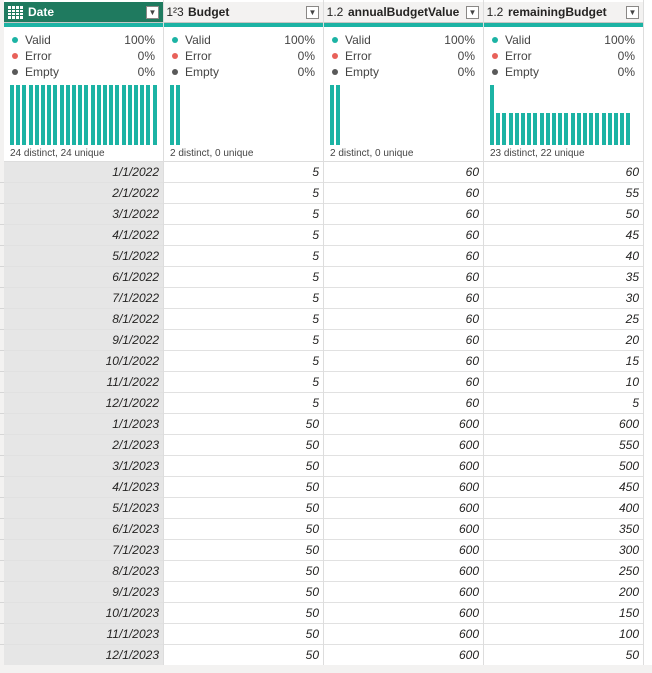 The width and height of the screenshot is (652, 673). I want to click on table-cell: 500, so click(563, 466).